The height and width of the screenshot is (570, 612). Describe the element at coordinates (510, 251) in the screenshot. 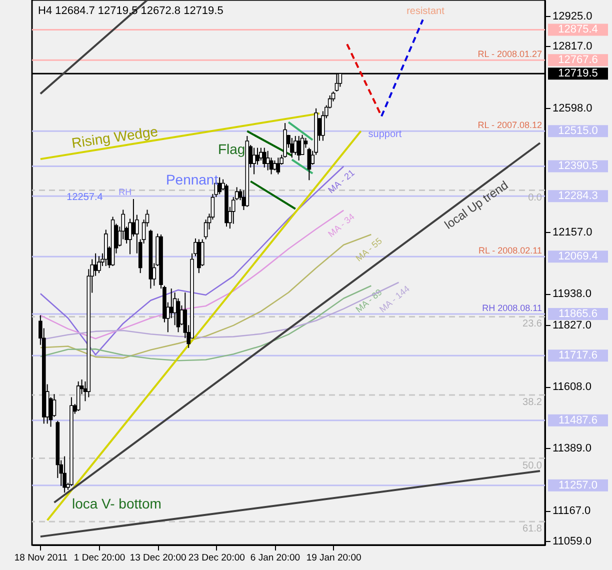

I see `annotation: RL - 2008.02.11` at that location.